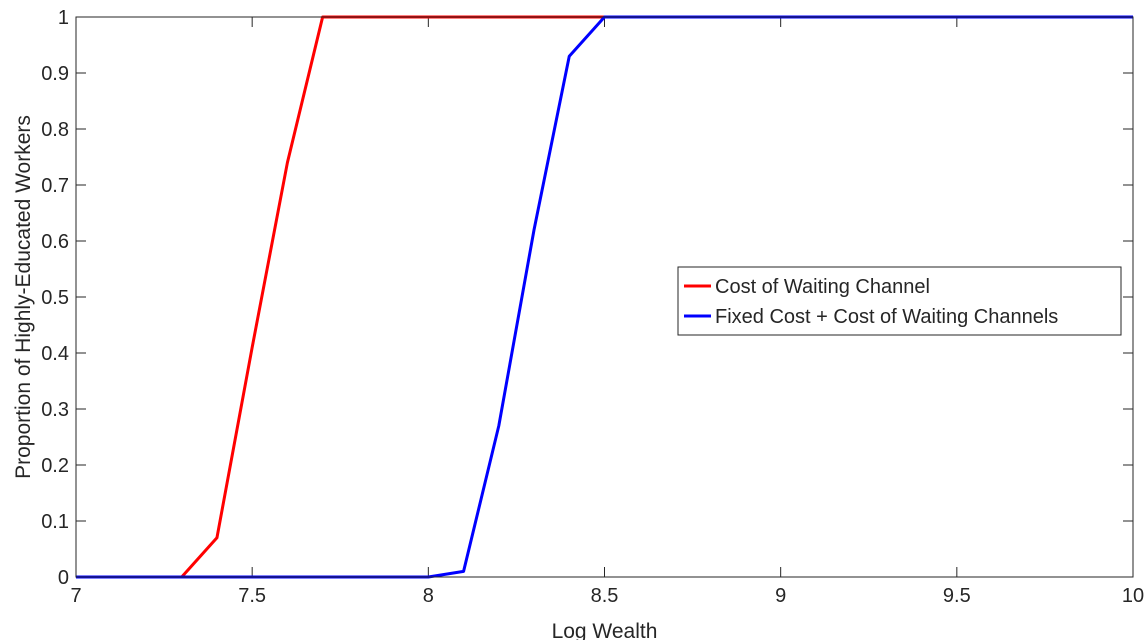 This screenshot has width=1148, height=640. I want to click on legend-entry-label: Cost of Waiting Channel, so click(822, 287).